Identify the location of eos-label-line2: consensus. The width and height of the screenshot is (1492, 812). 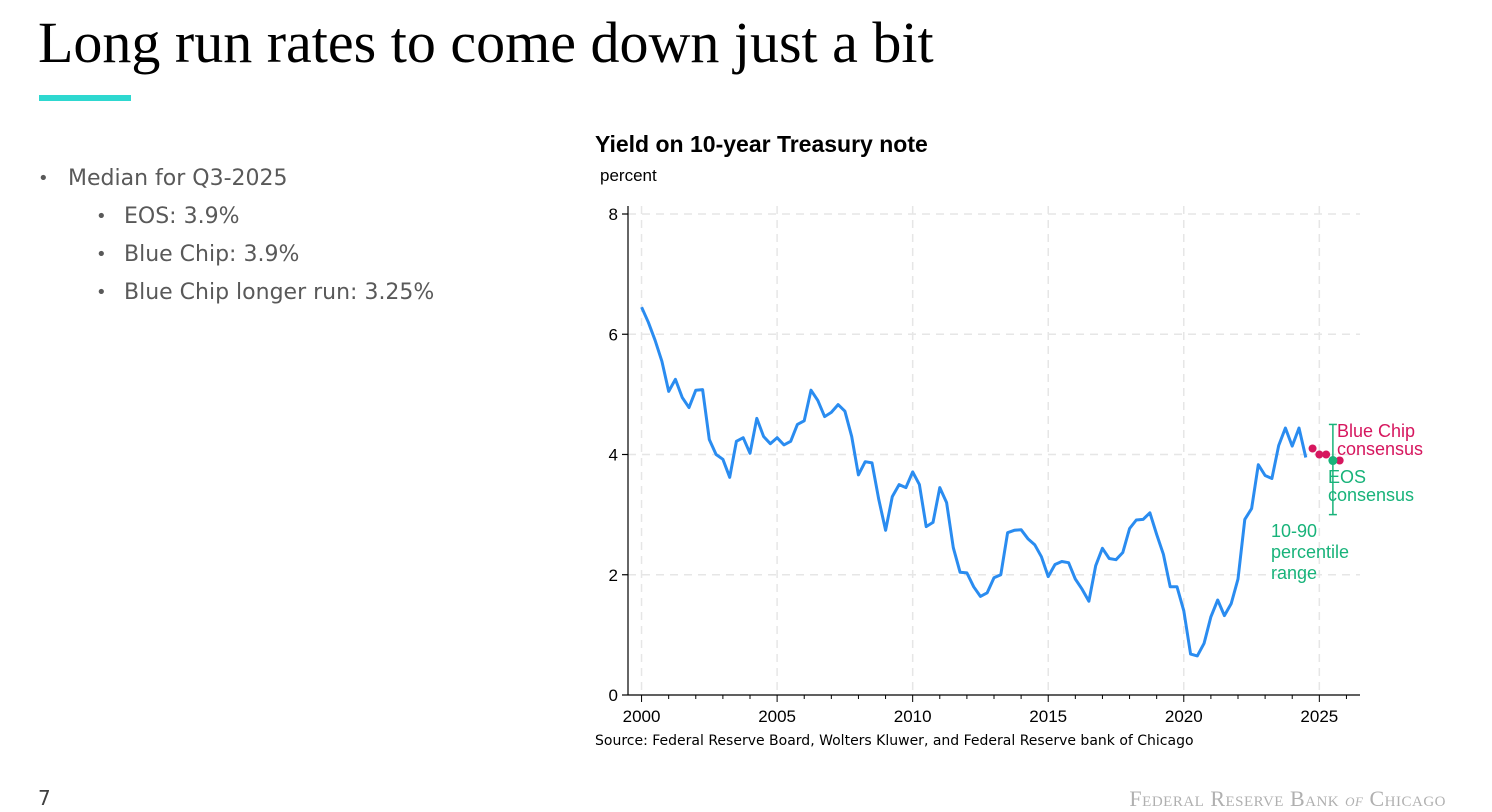
(1371, 495).